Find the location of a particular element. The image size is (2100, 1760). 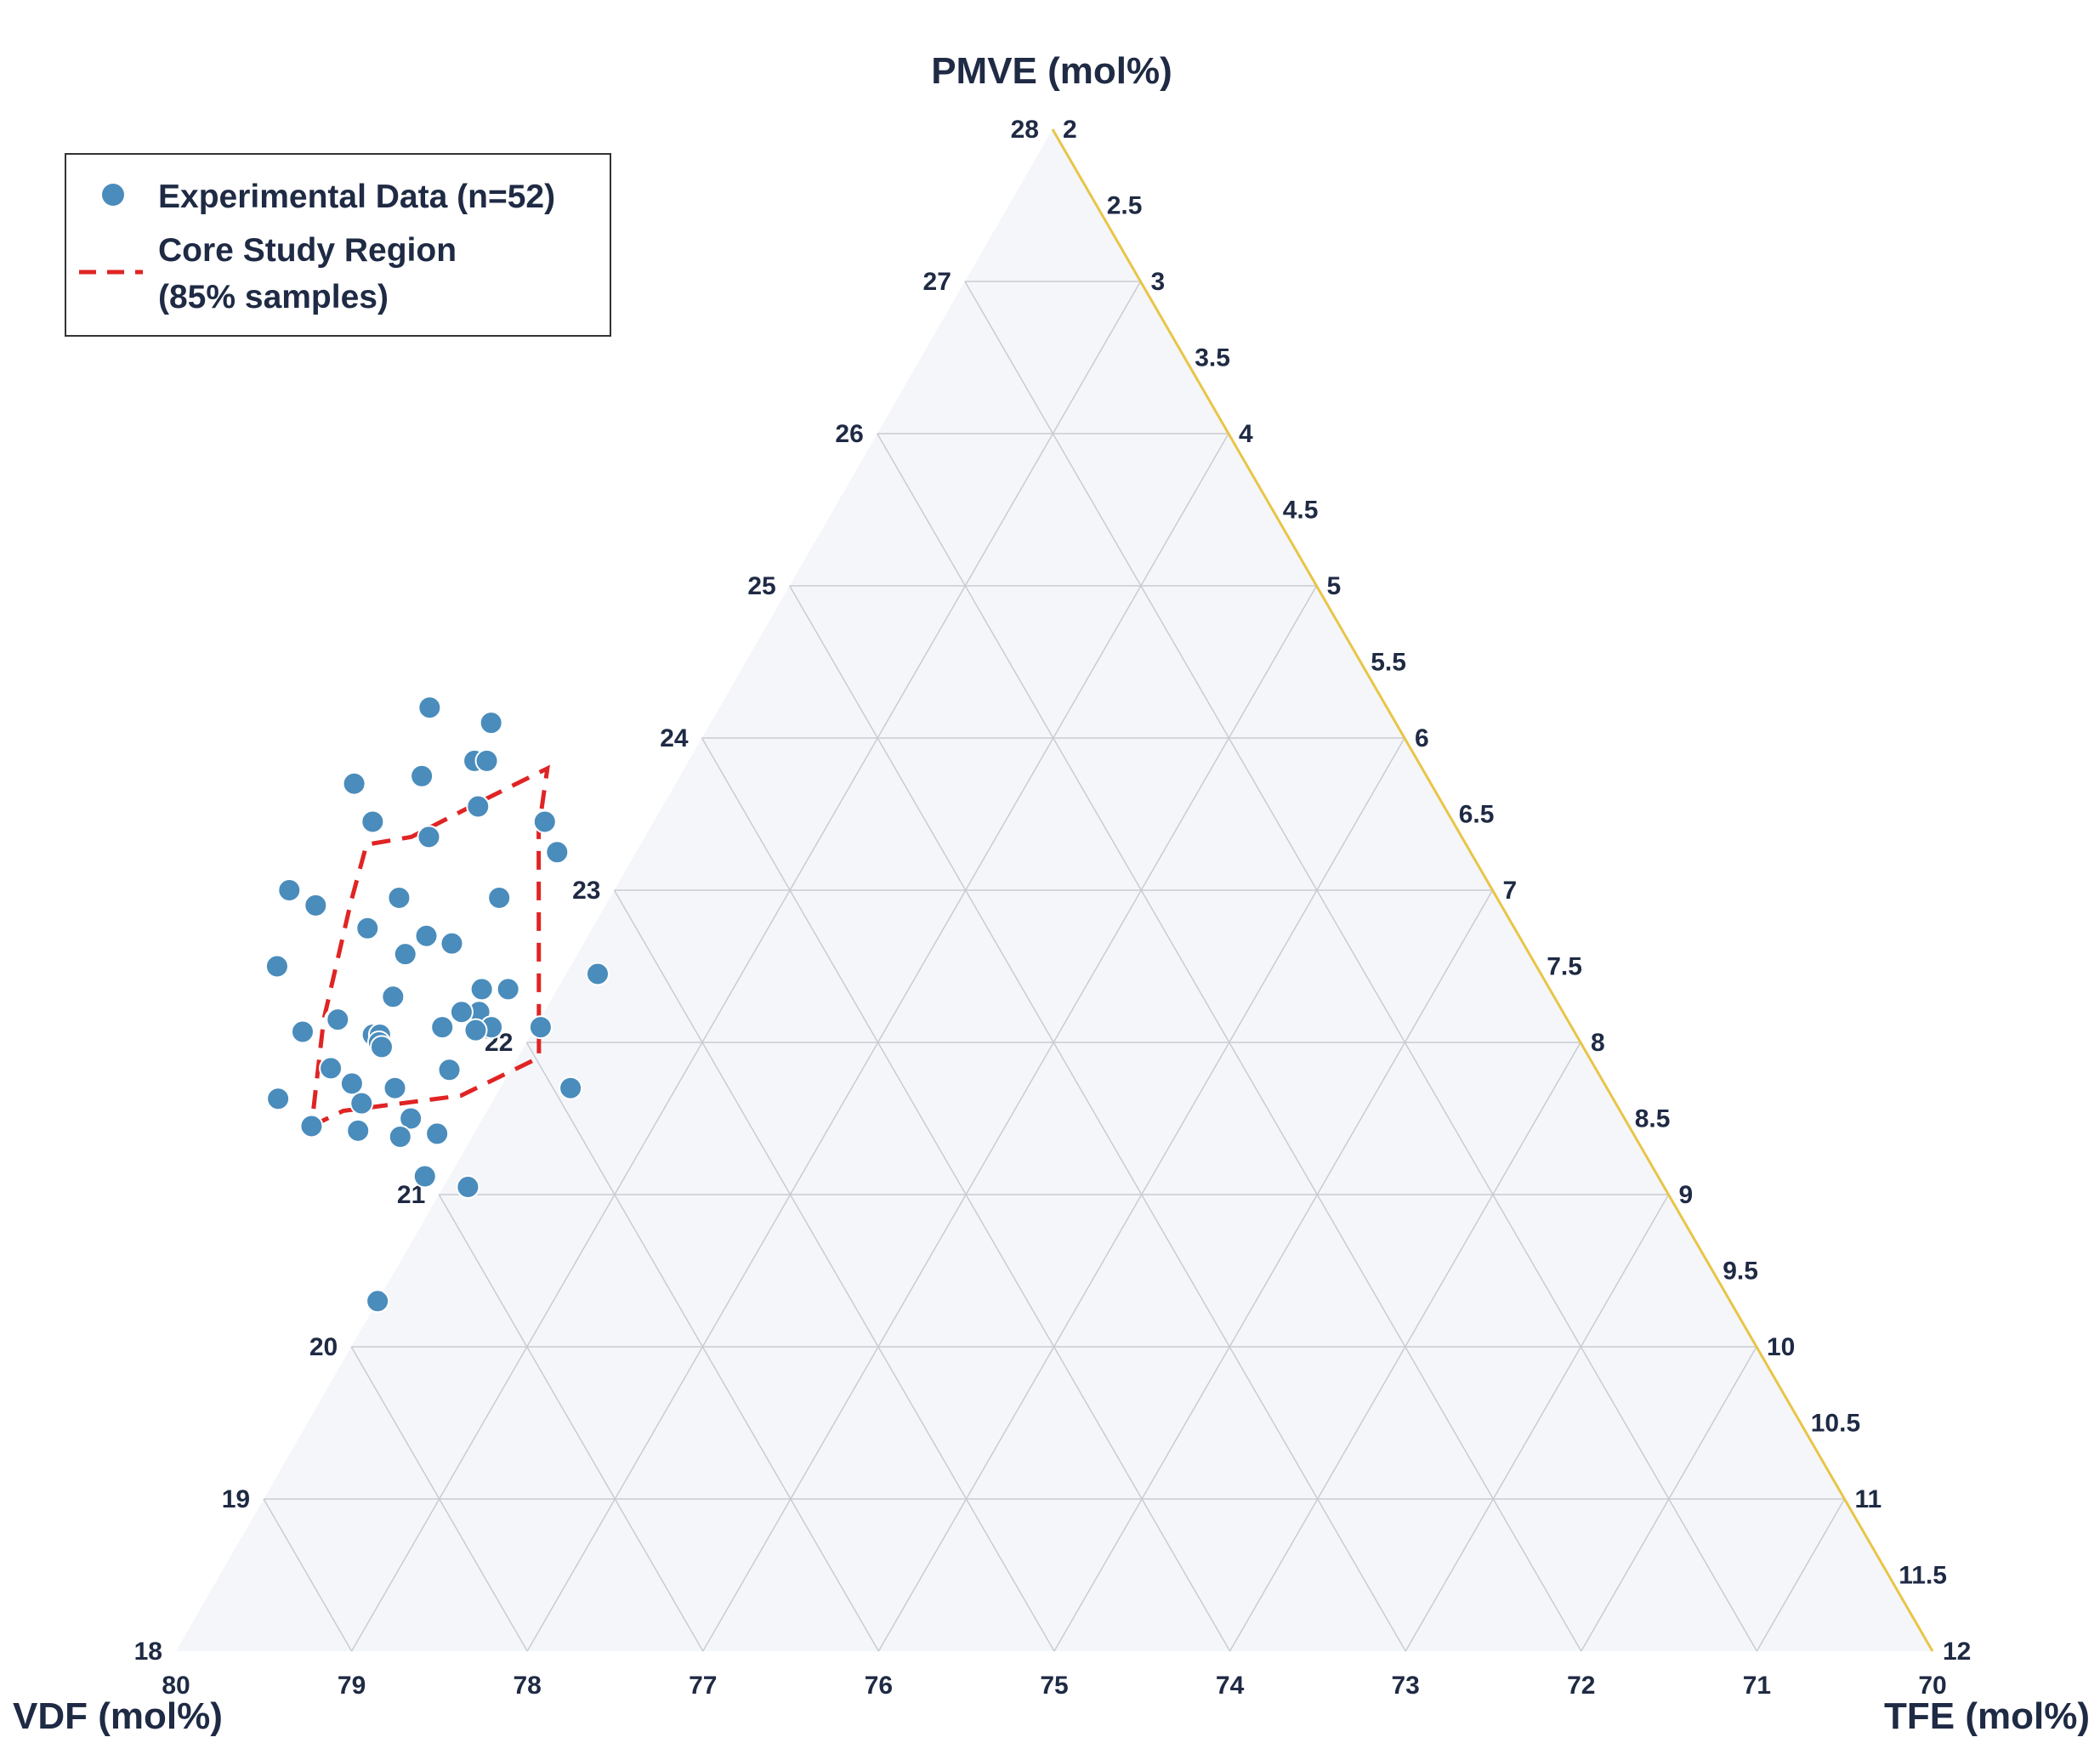

tfe-tick-label: 11.5 is located at coordinates (1923, 1576).